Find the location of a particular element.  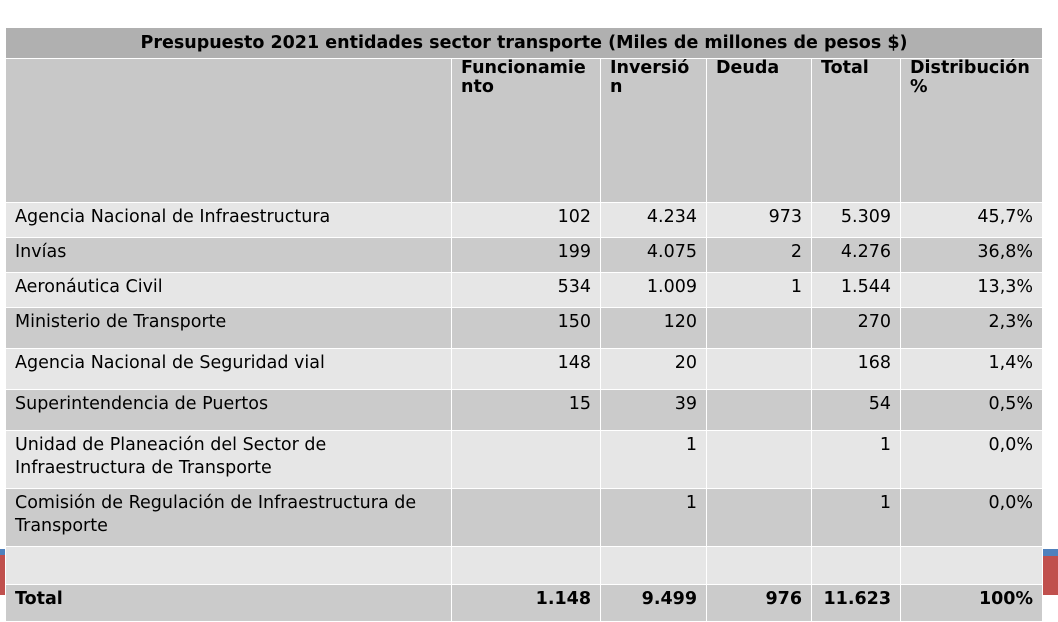

total-value: 1.544 is located at coordinates (856, 290).